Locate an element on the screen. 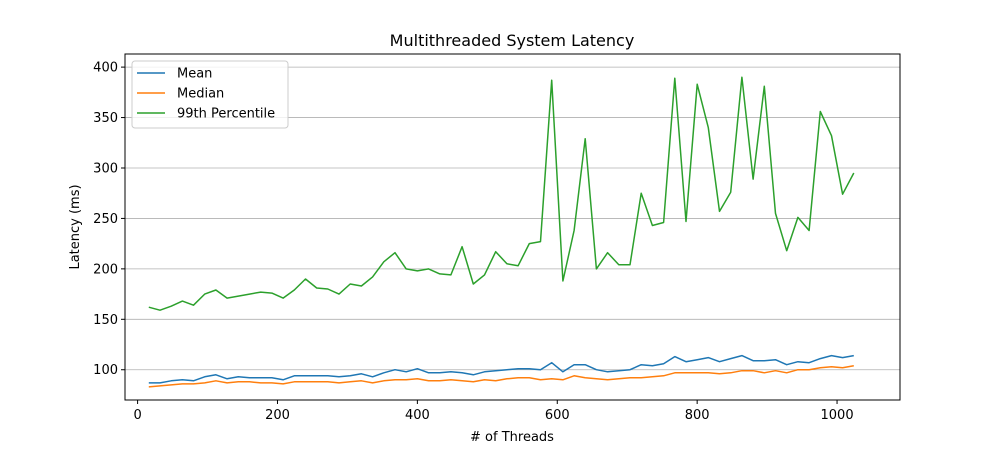 The image size is (1000, 450). x-axis-title: # of Threads is located at coordinates (512, 437).